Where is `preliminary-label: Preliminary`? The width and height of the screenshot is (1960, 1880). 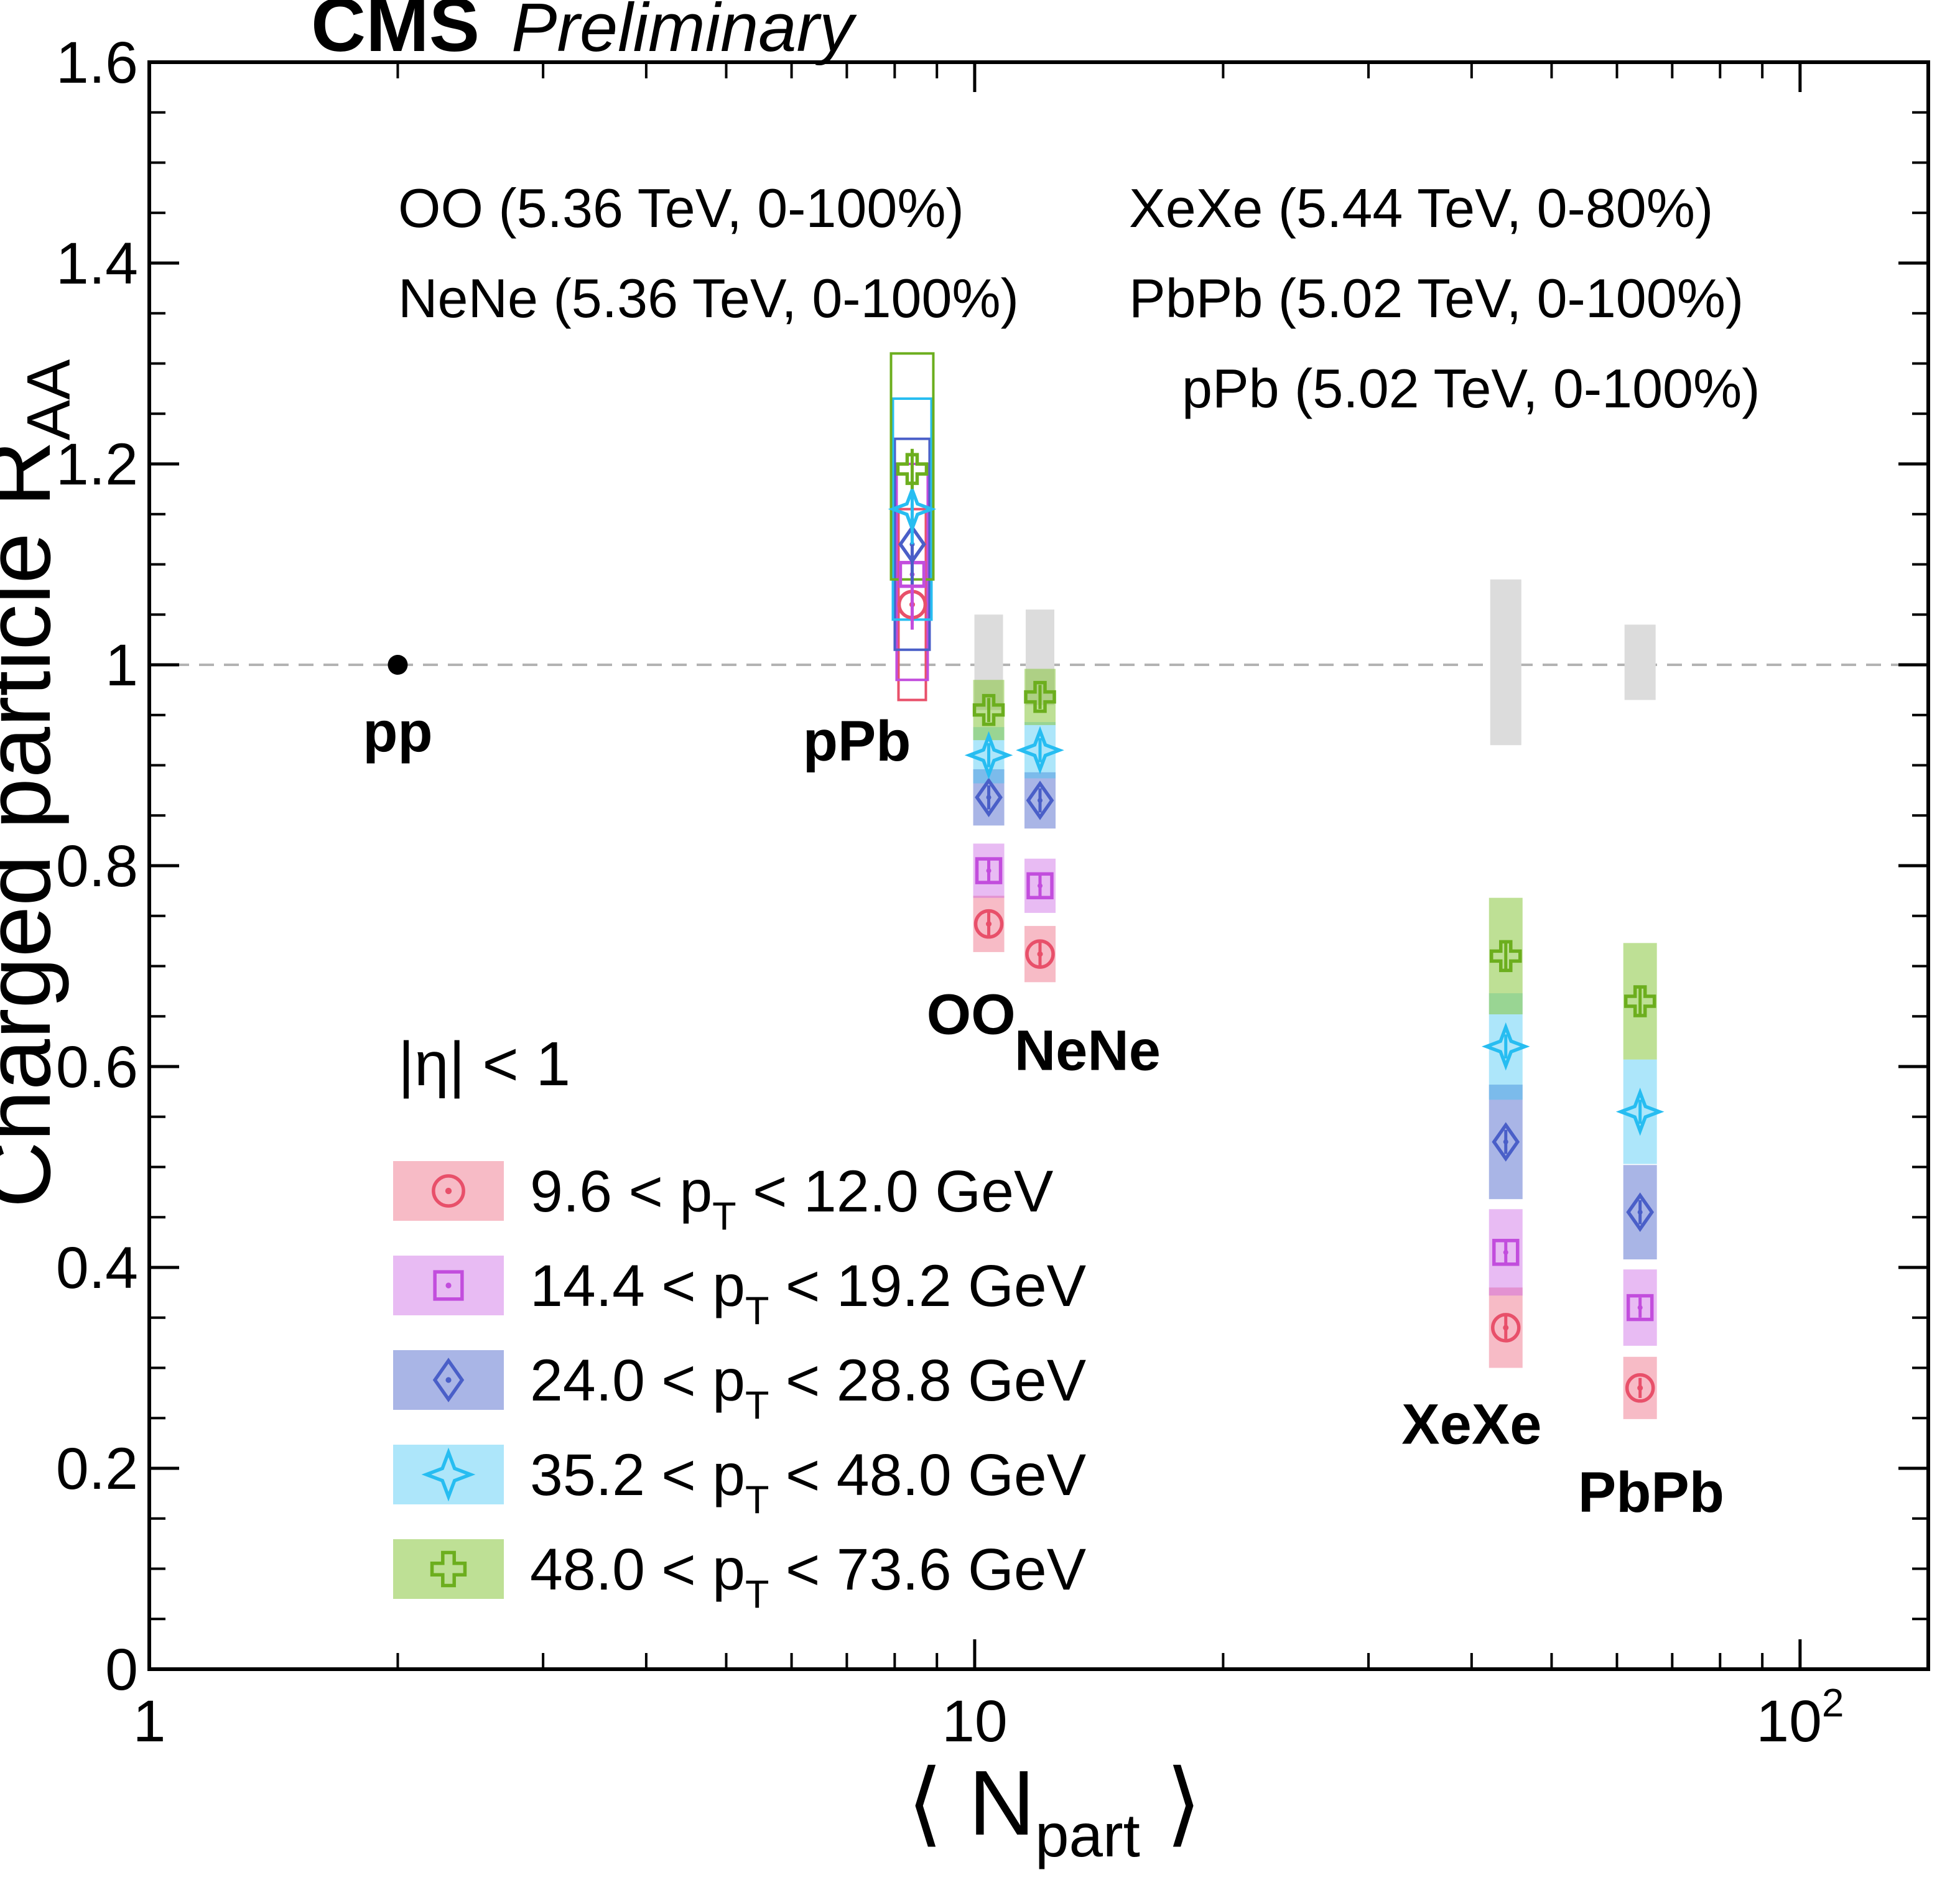
preliminary-label: Preliminary is located at coordinates (684, 33).